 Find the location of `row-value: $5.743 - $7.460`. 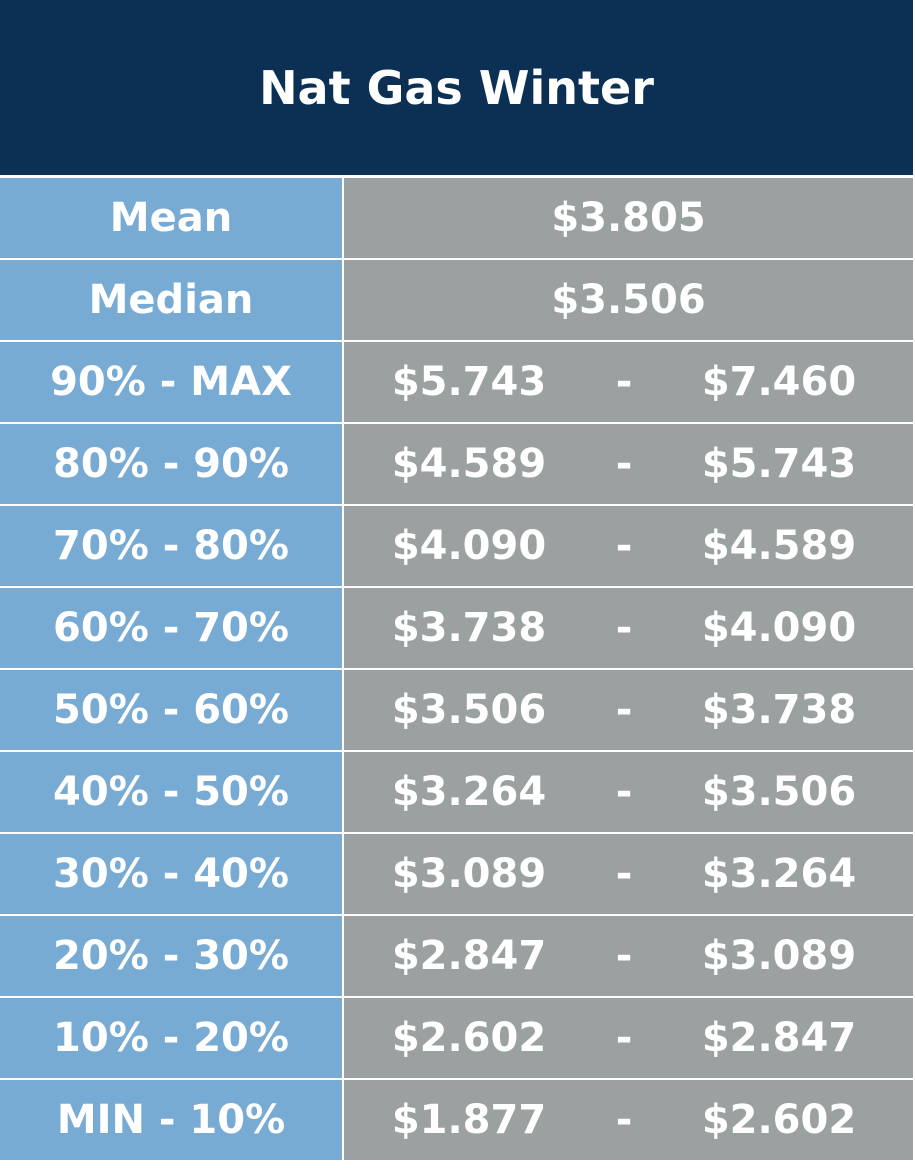

row-value: $5.743 - $7.460 is located at coordinates (628, 382).